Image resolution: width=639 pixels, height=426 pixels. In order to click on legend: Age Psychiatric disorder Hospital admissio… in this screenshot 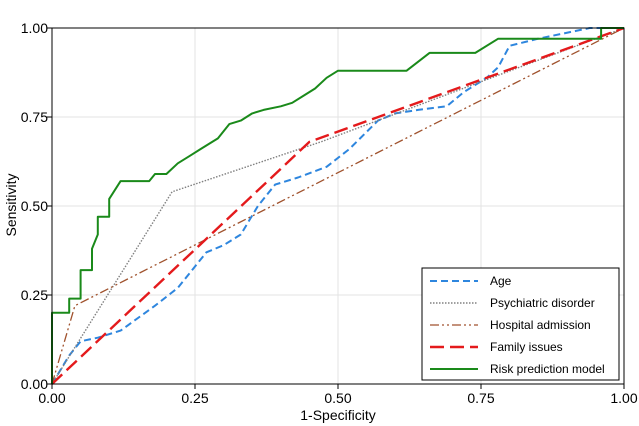, I will do `click(520, 324)`.